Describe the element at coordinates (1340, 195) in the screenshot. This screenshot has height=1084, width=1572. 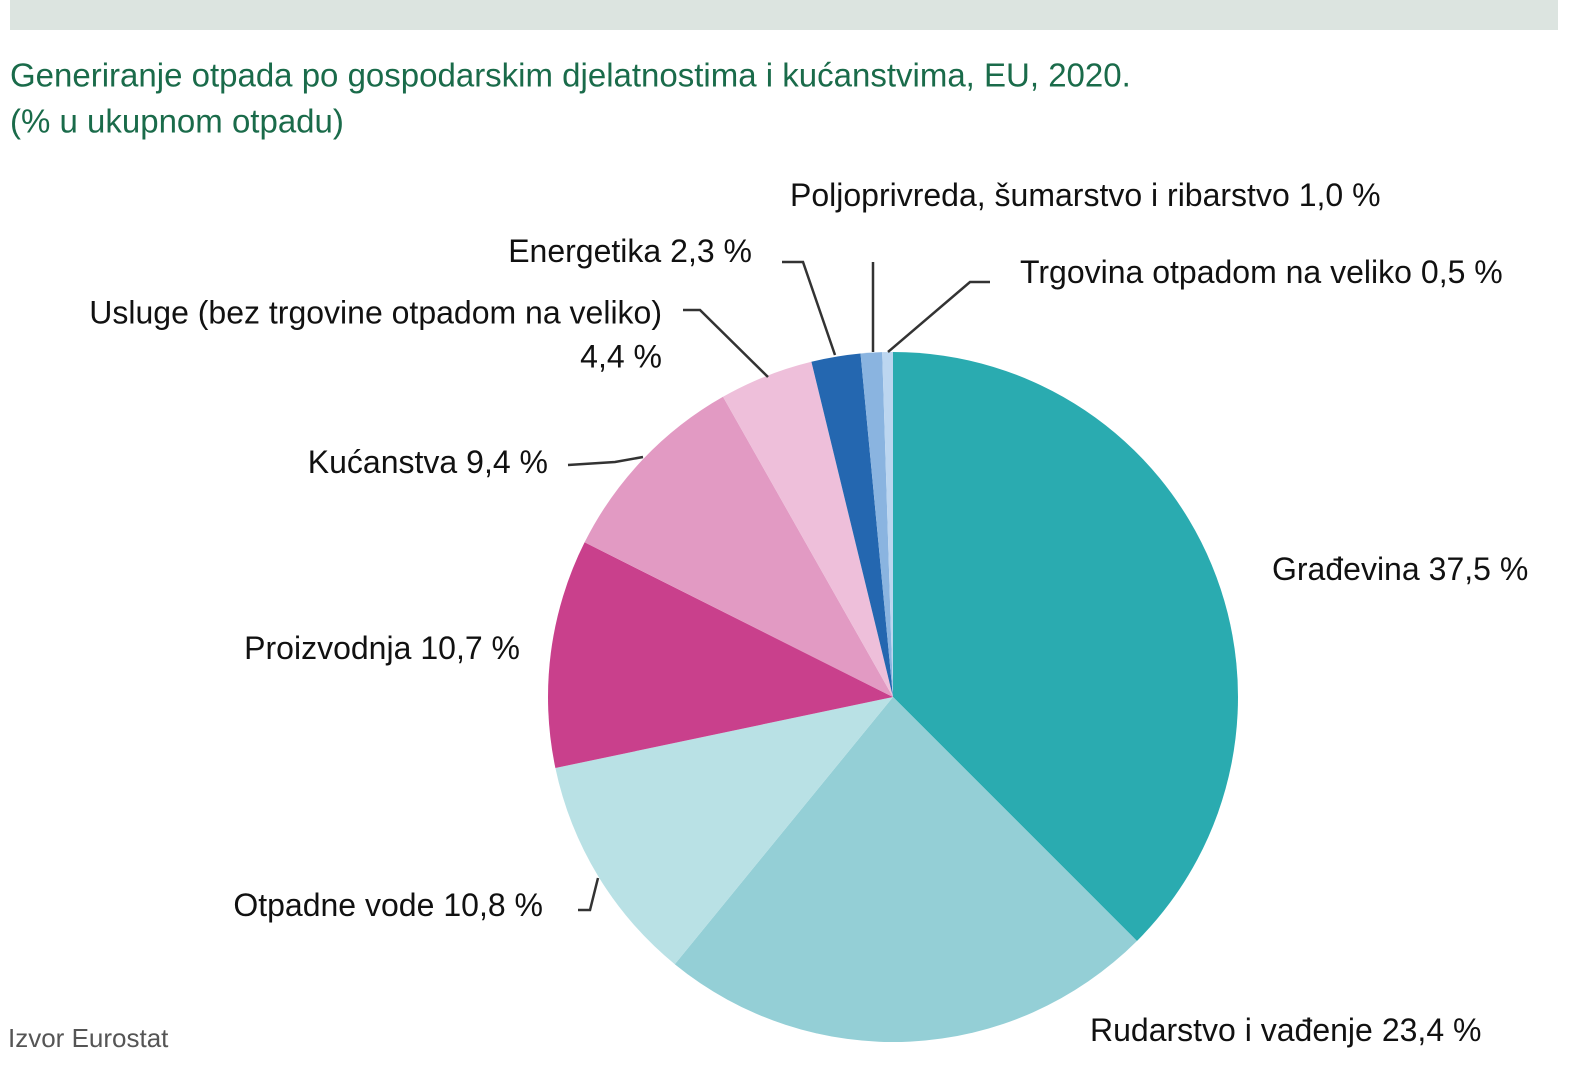
I see `value-label: 1,0 %` at that location.